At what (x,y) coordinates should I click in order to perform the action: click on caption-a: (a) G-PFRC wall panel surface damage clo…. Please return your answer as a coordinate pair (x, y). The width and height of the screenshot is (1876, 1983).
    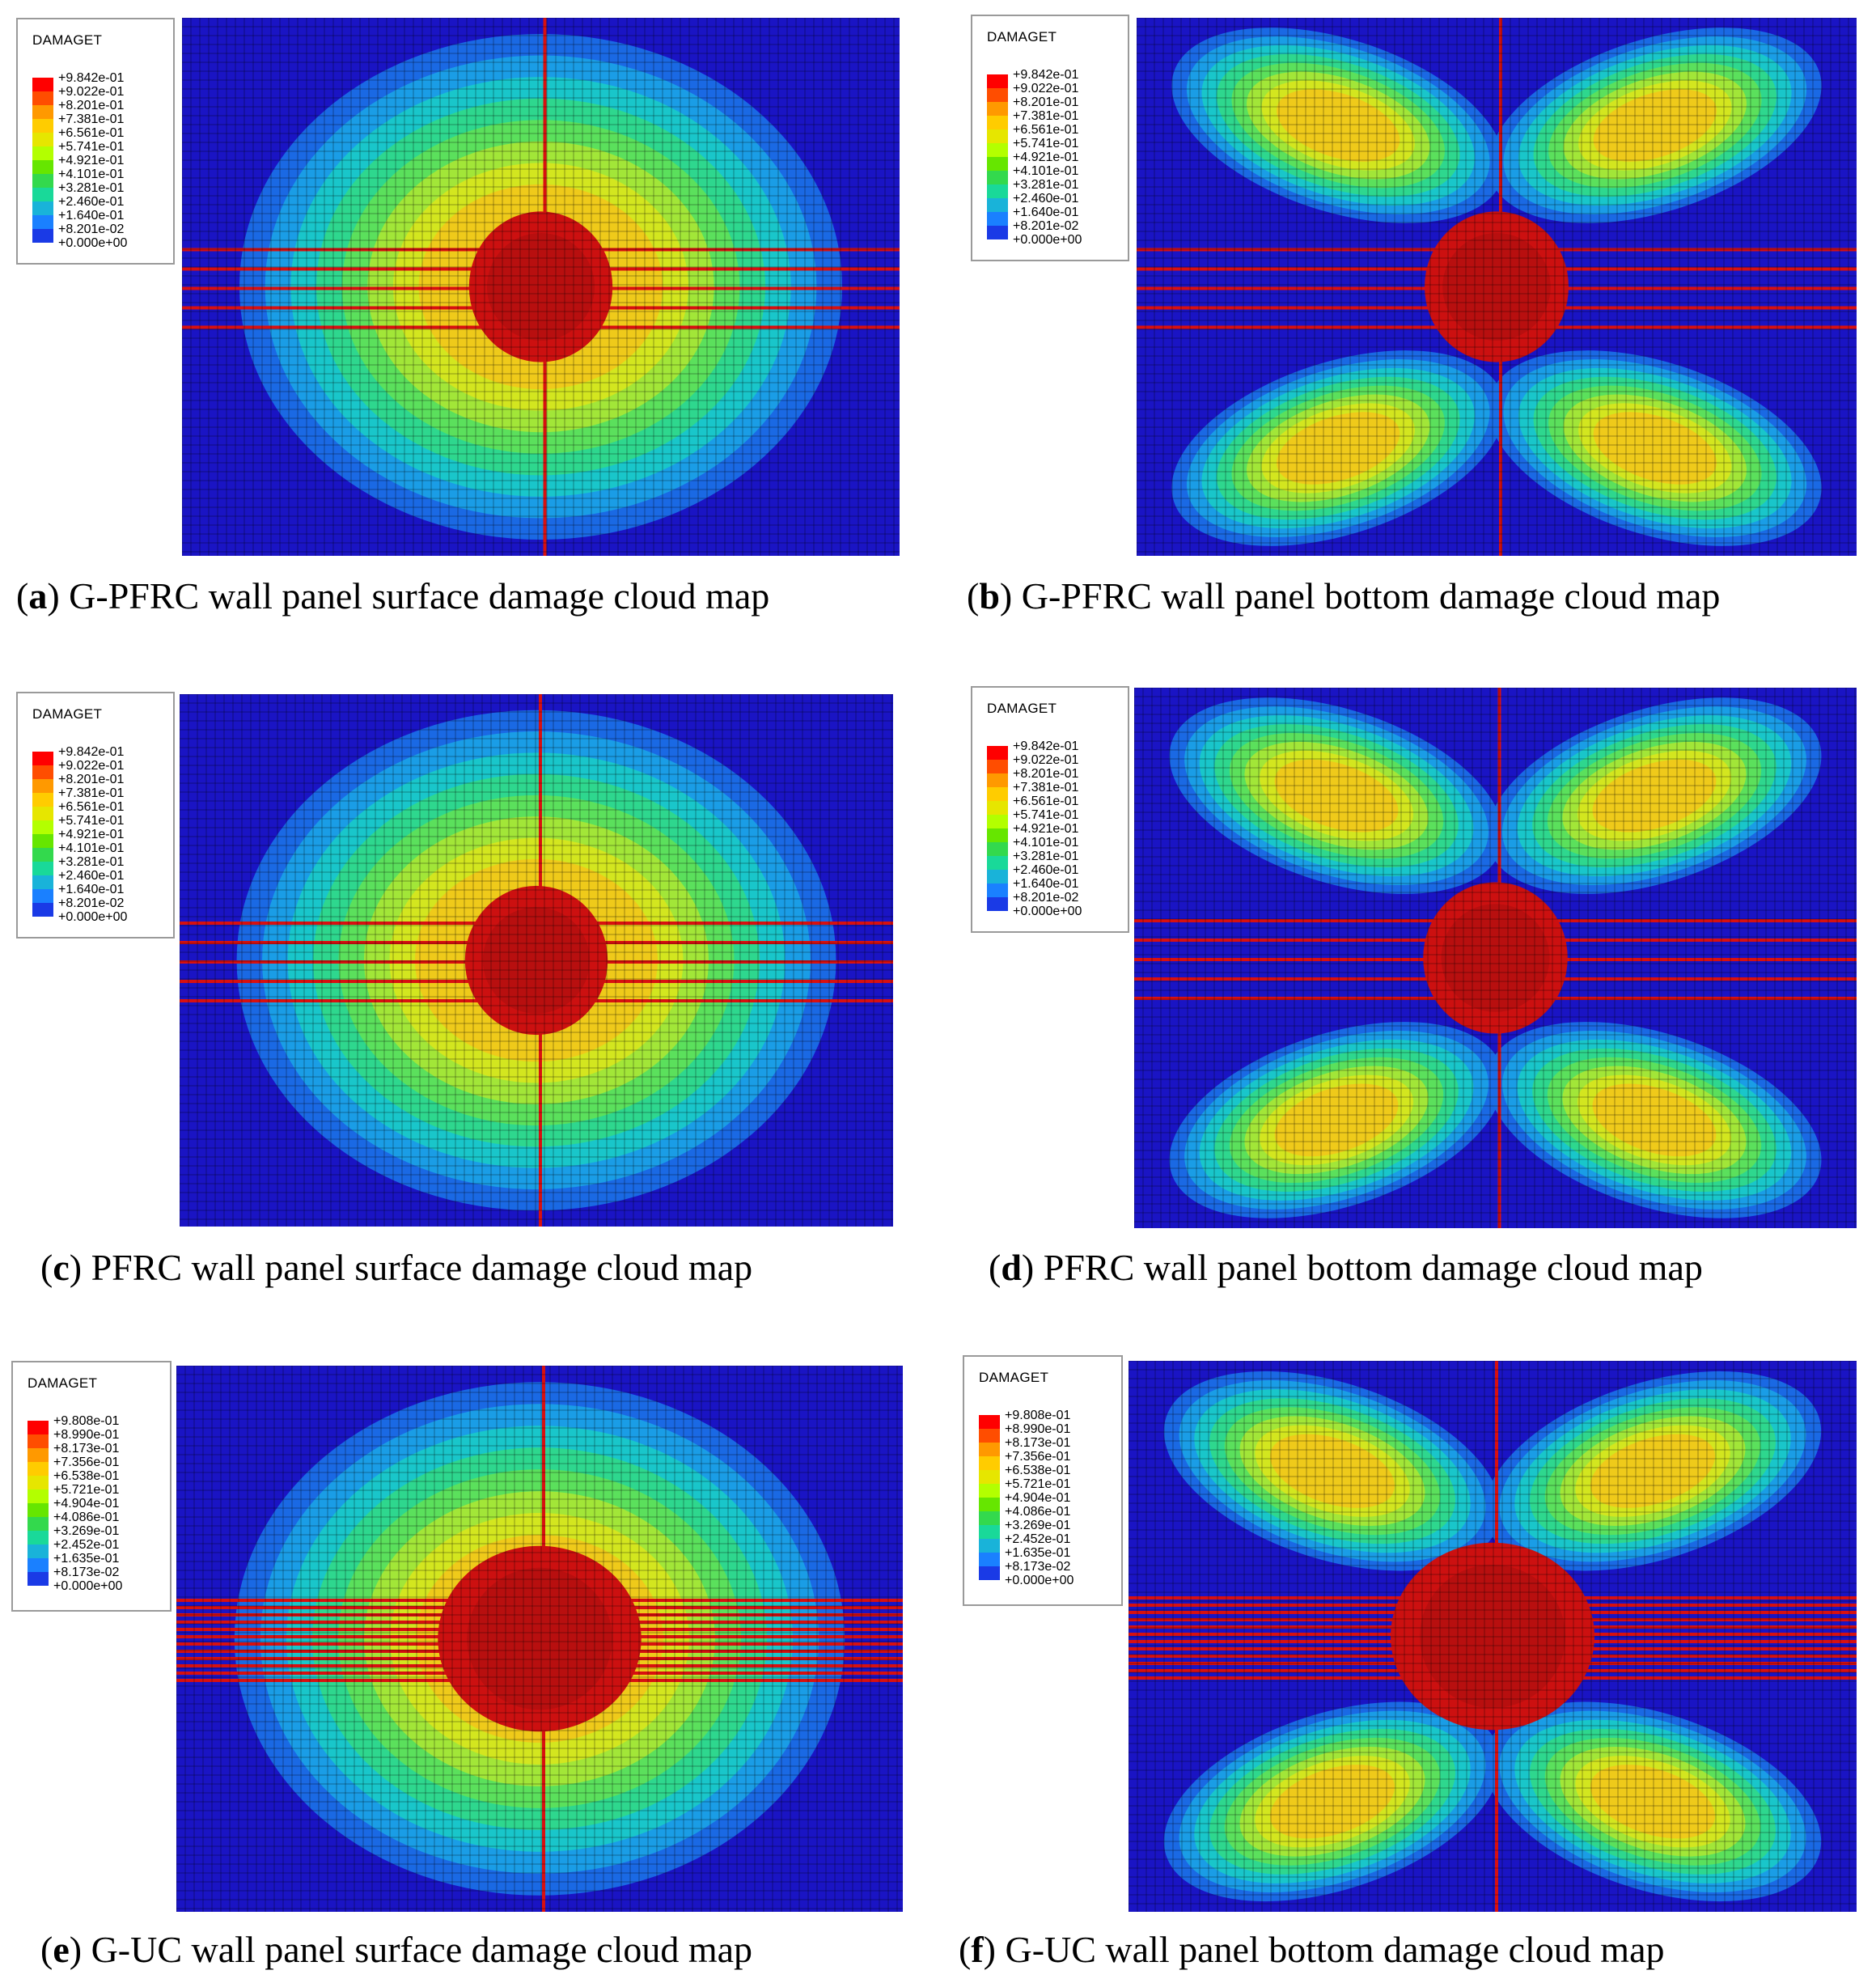
    Looking at the image, I should click on (393, 596).